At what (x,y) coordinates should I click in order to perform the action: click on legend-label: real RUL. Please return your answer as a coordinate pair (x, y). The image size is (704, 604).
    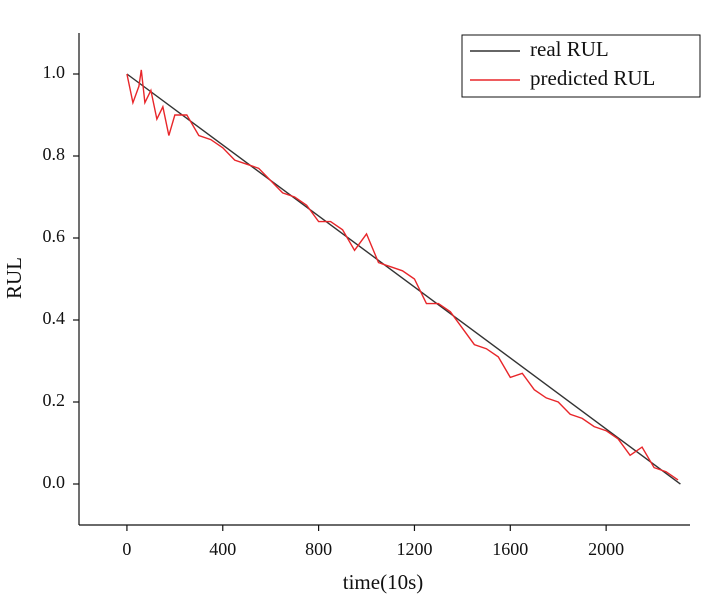
    Looking at the image, I should click on (569, 49).